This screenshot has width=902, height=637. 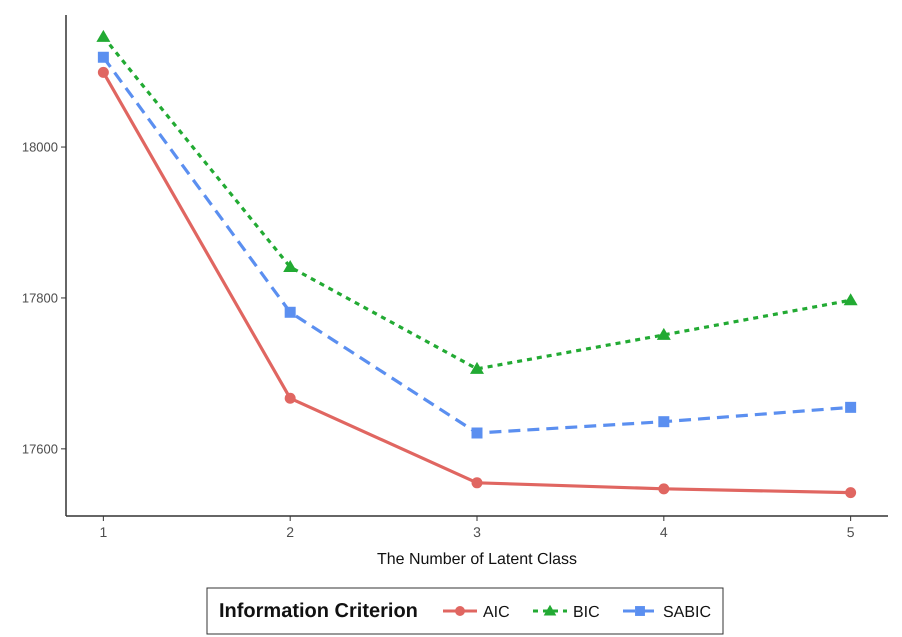 I want to click on legend-title: Information Criterion, so click(x=318, y=611).